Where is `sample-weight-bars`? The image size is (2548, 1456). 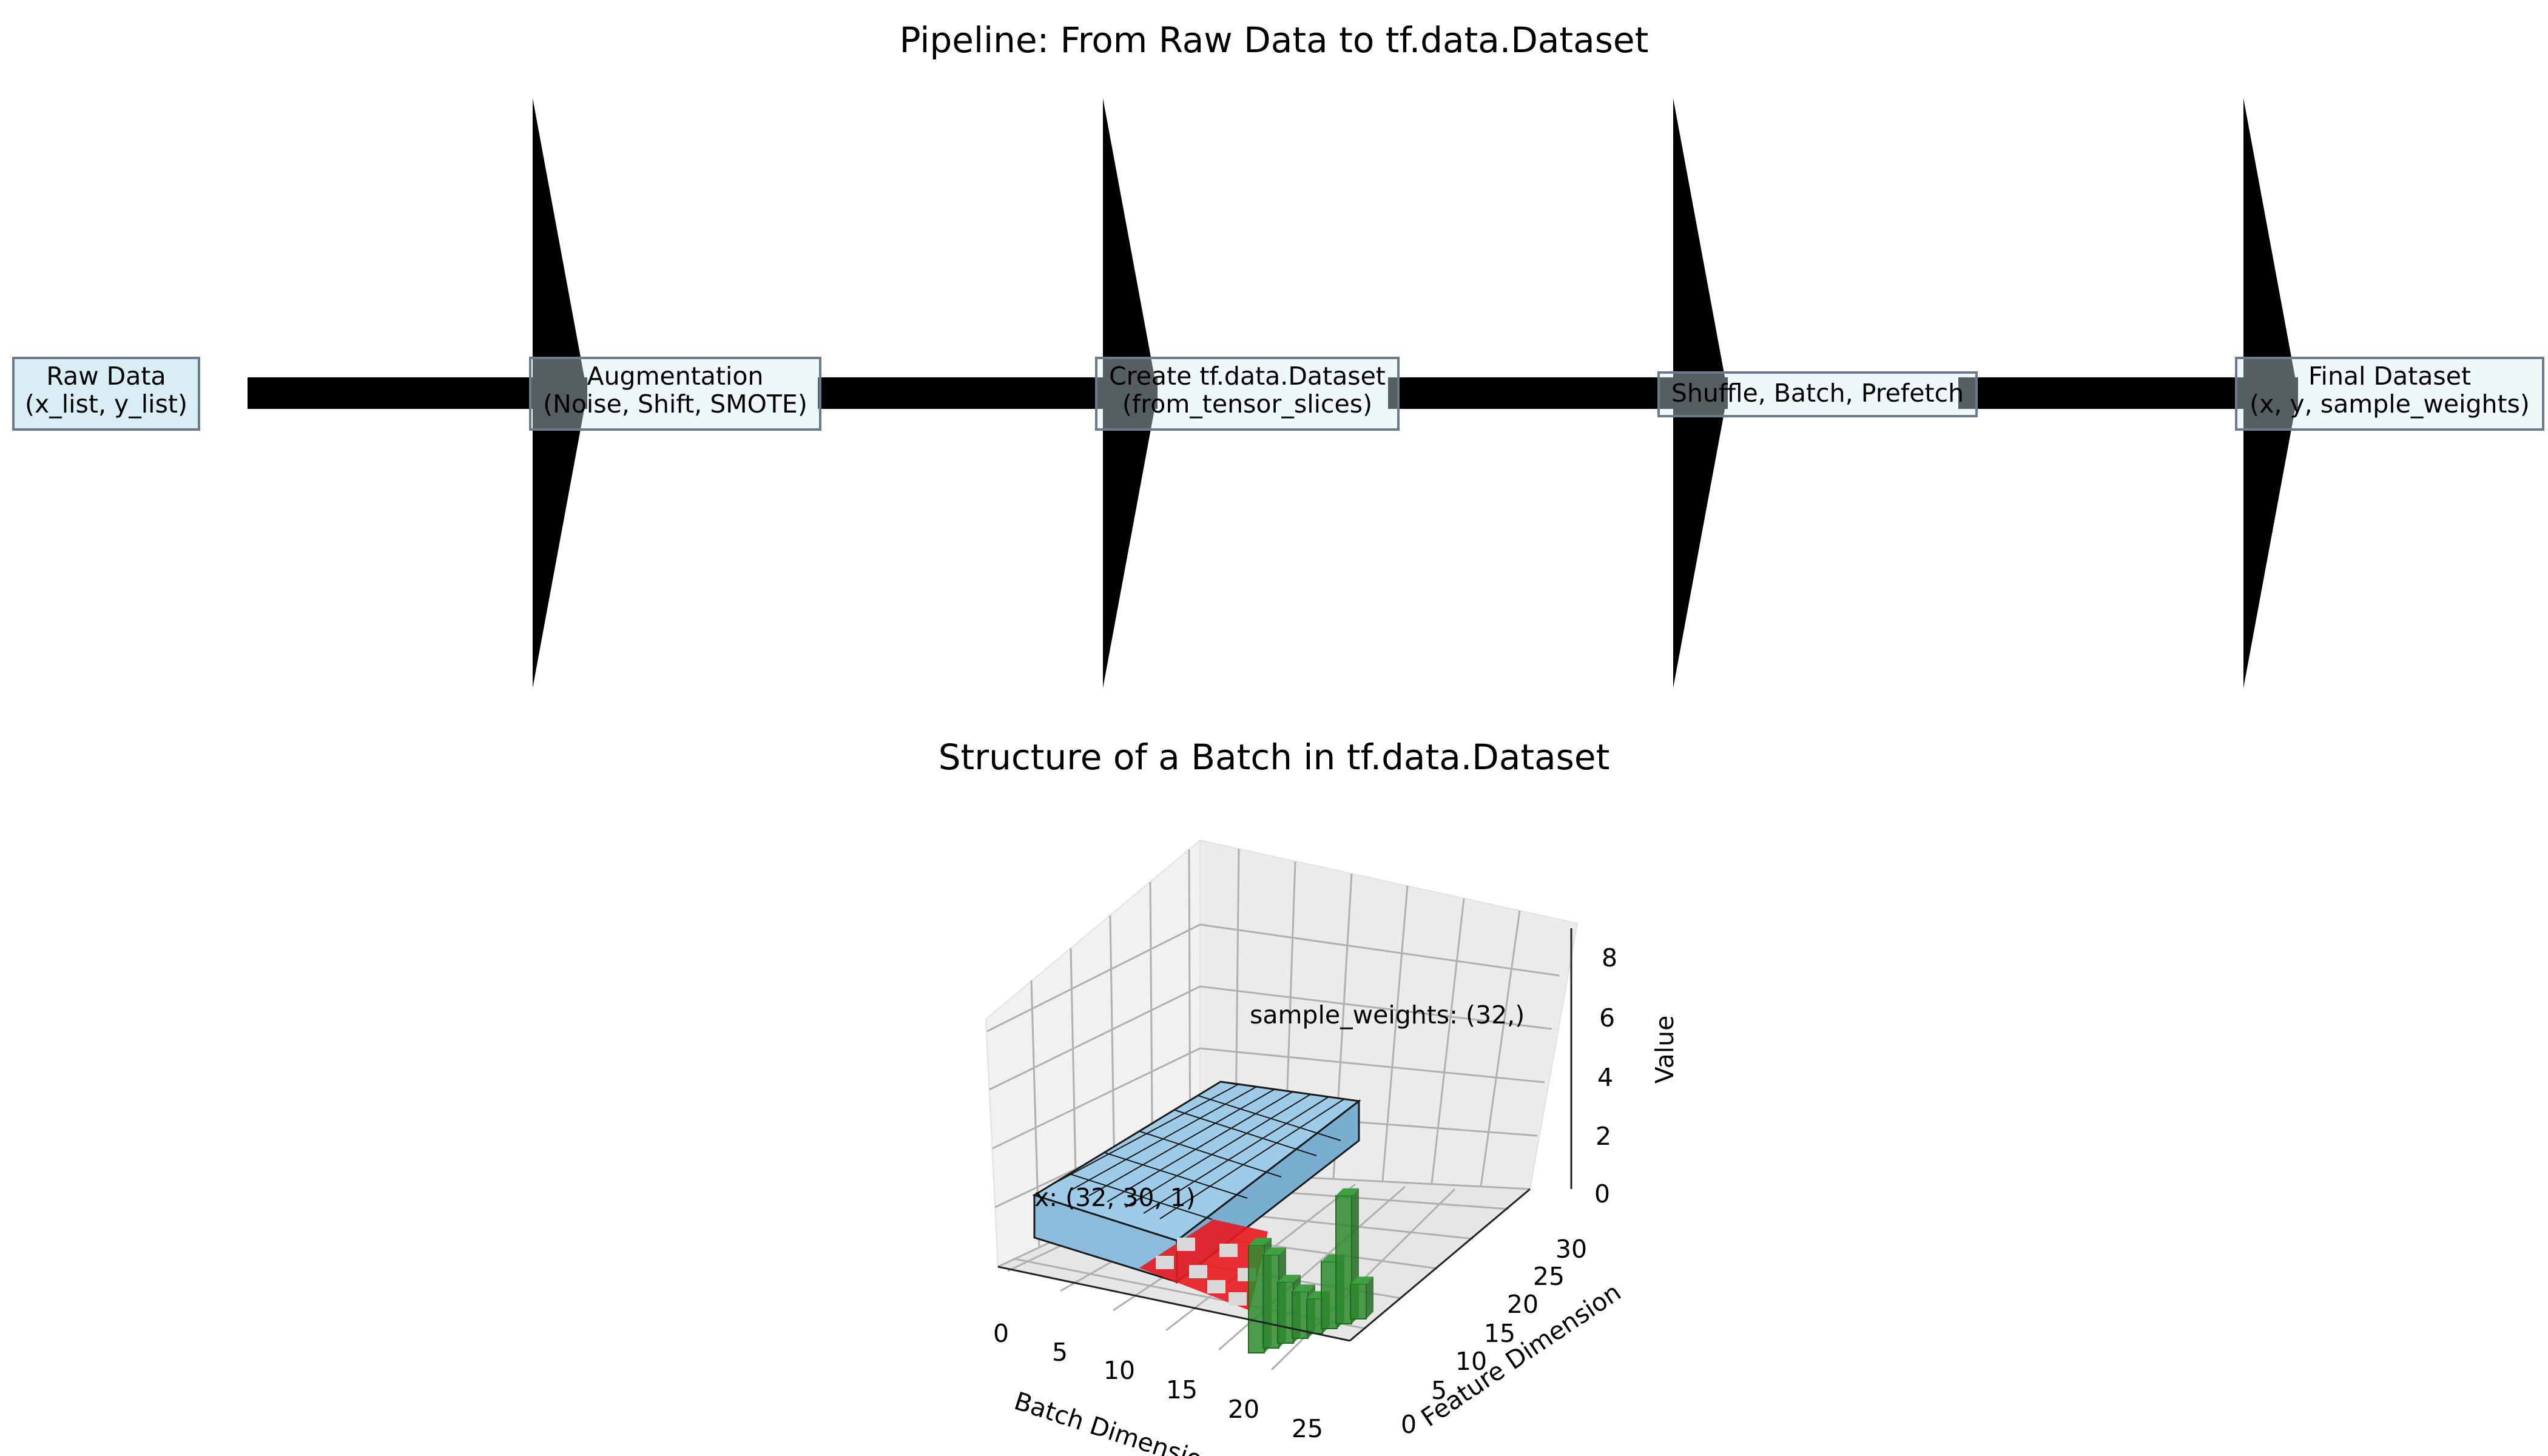
sample-weight-bars is located at coordinates (1310, 1270).